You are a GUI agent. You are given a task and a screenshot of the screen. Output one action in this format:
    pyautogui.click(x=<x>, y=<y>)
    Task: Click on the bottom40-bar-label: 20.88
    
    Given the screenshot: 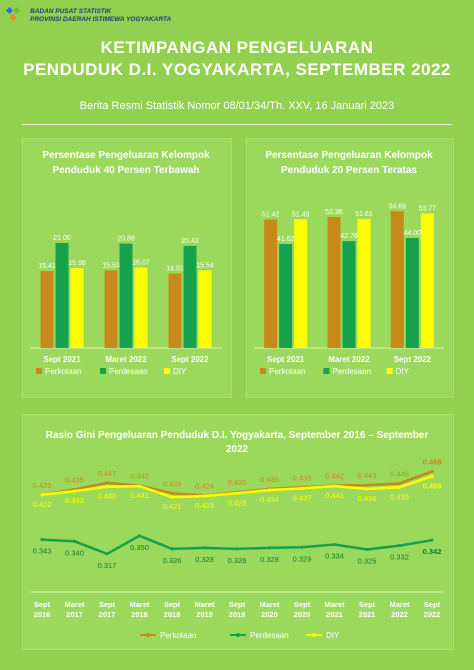 What is the action you would take?
    pyautogui.click(x=126, y=239)
    